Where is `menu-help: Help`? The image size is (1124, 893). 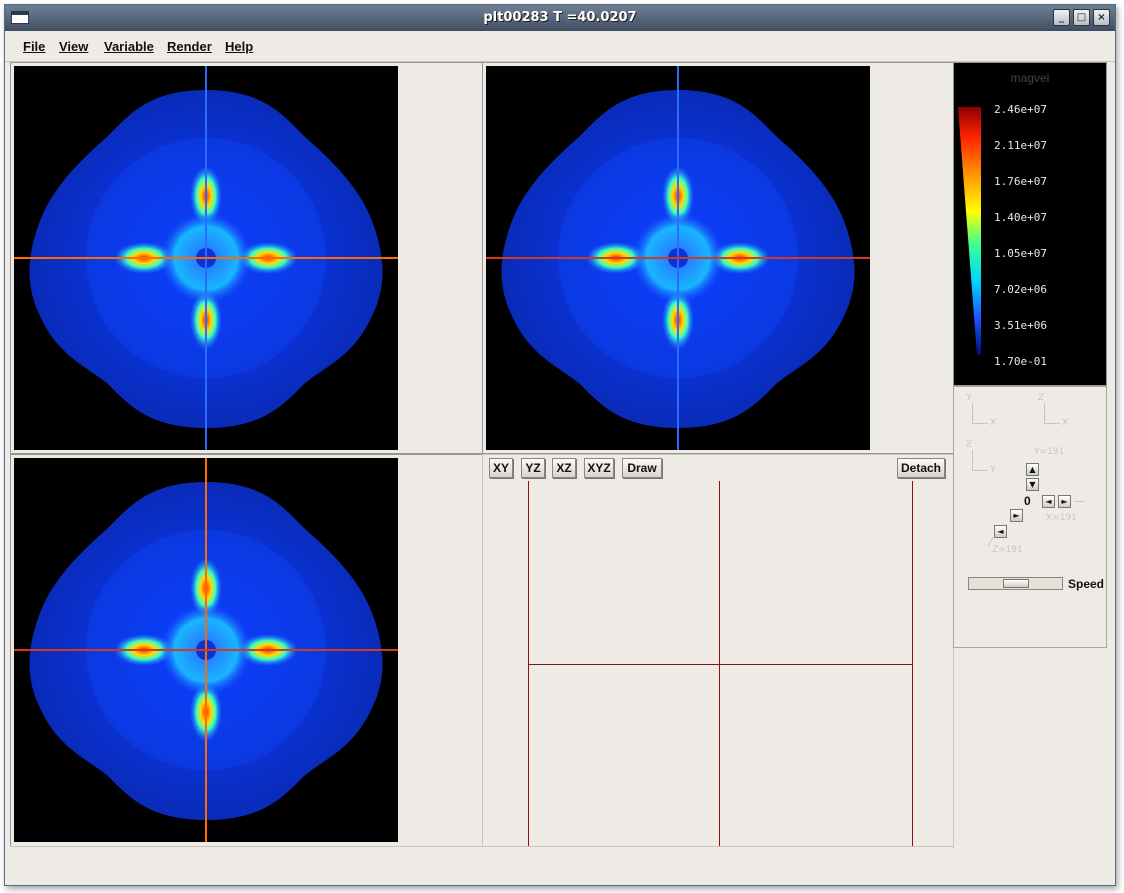 menu-help: Help is located at coordinates (239, 46).